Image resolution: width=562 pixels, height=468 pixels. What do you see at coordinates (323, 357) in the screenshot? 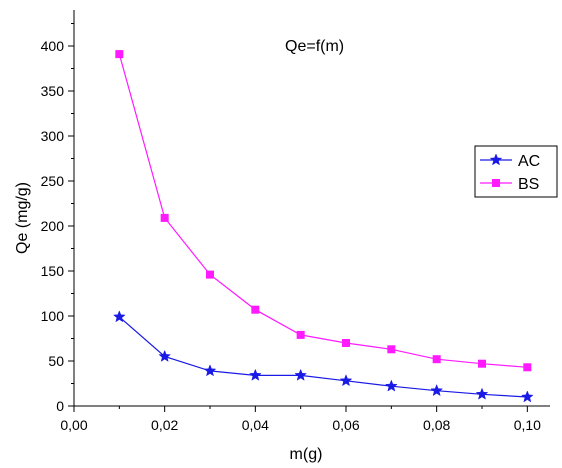
I see `series-ac-line` at bounding box center [323, 357].